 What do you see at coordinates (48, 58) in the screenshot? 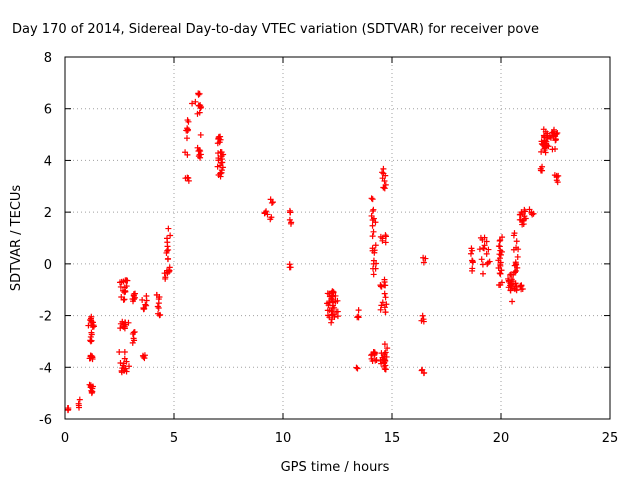
I see `y-tick-label: 8` at bounding box center [48, 58].